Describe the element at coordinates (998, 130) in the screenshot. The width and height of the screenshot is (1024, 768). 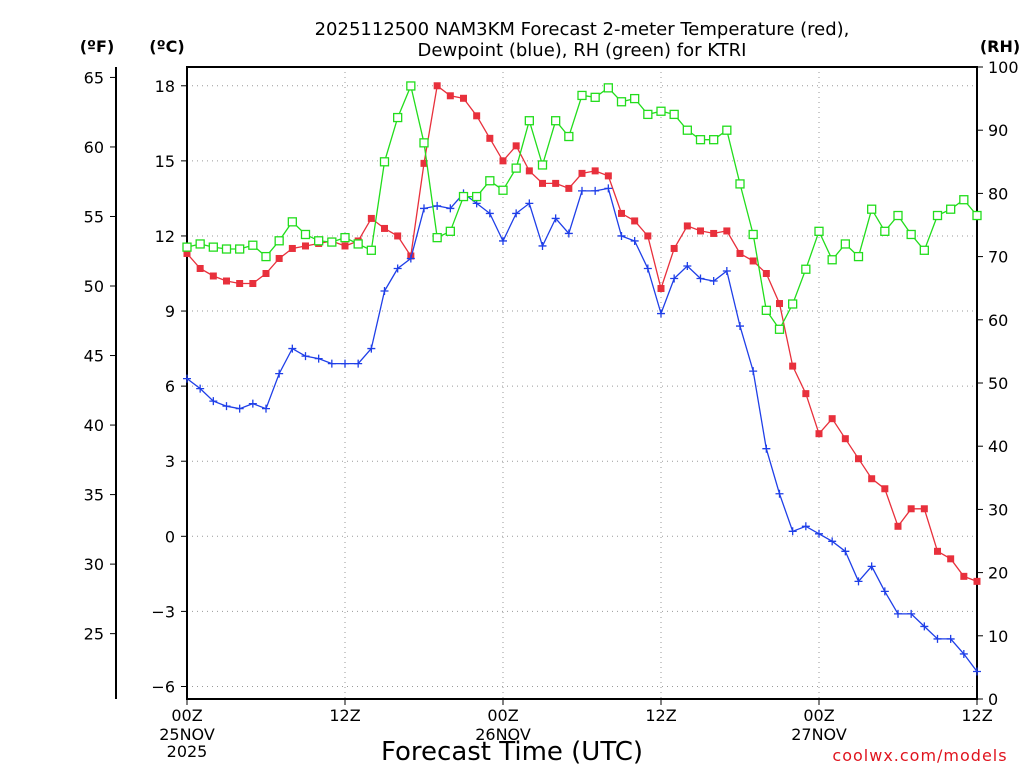
I see `rh-tick-label: 90` at that location.